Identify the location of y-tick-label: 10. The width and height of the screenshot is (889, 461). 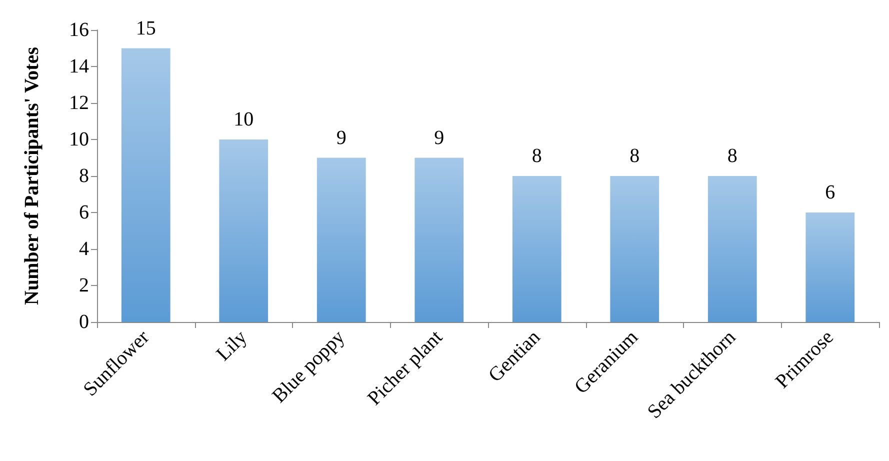
(79, 139).